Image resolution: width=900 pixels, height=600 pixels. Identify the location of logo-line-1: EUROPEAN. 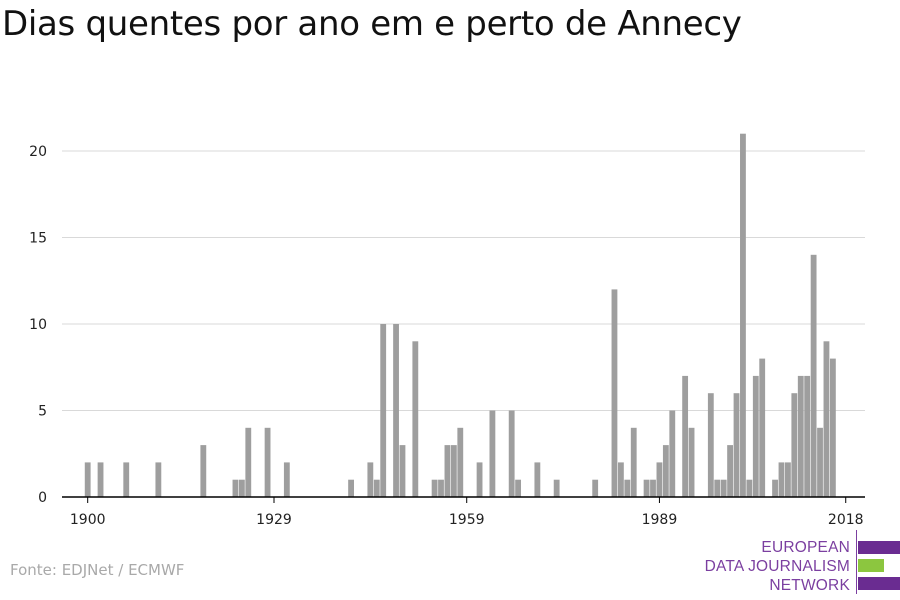
(805, 547).